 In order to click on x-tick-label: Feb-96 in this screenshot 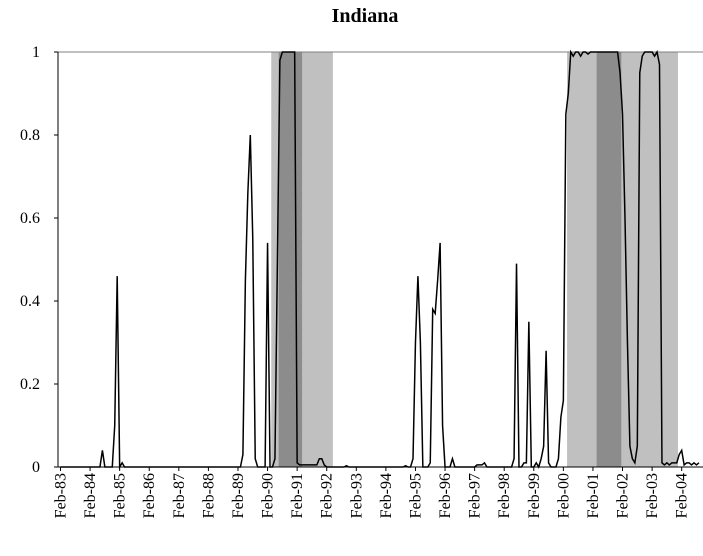, I will do `click(445, 495)`.